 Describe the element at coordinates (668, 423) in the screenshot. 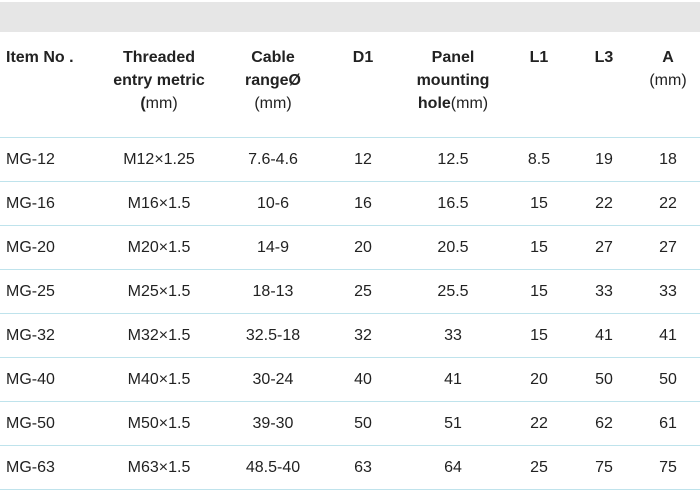

I see `table-cell: 61` at that location.